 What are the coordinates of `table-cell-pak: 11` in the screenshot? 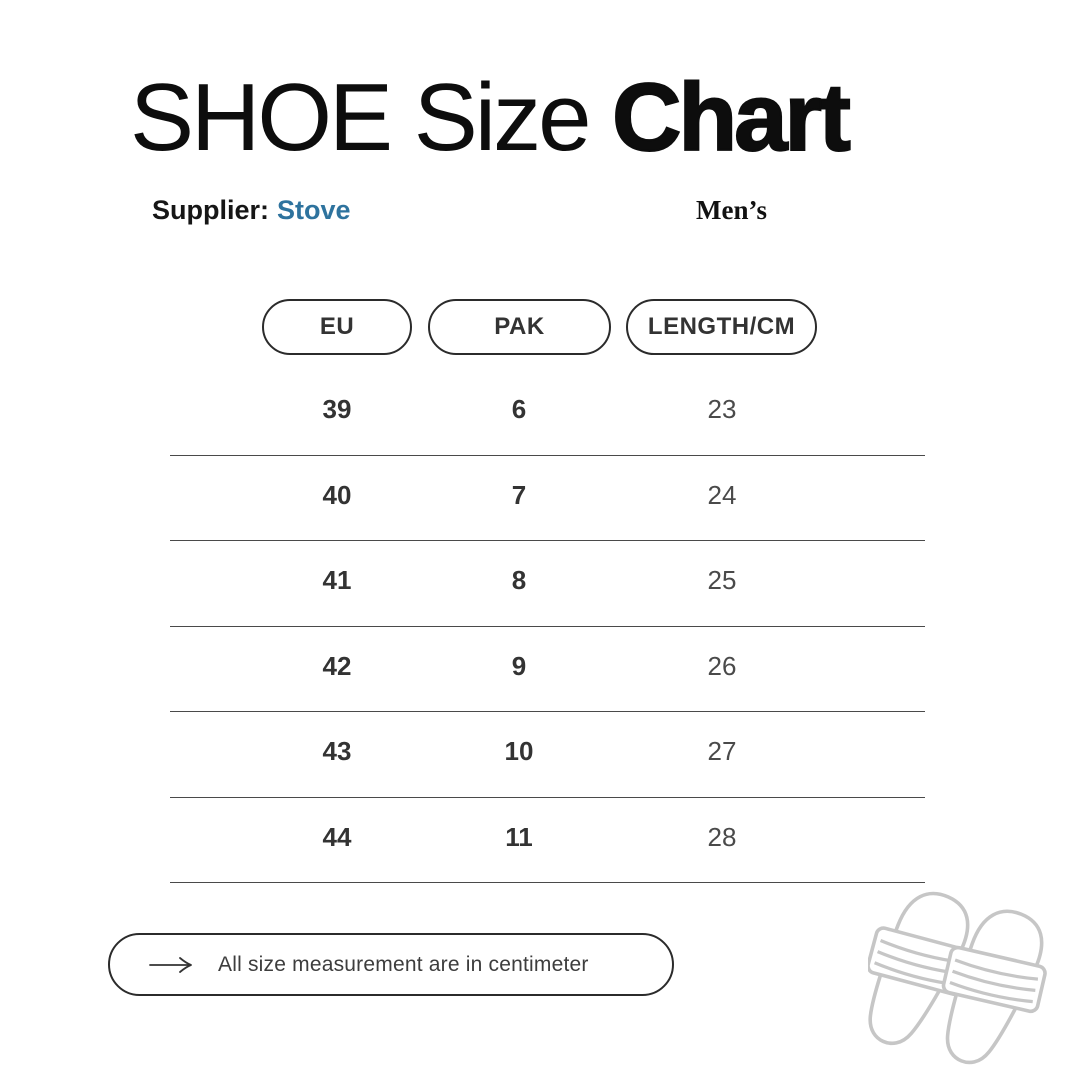 It's located at (519, 836).